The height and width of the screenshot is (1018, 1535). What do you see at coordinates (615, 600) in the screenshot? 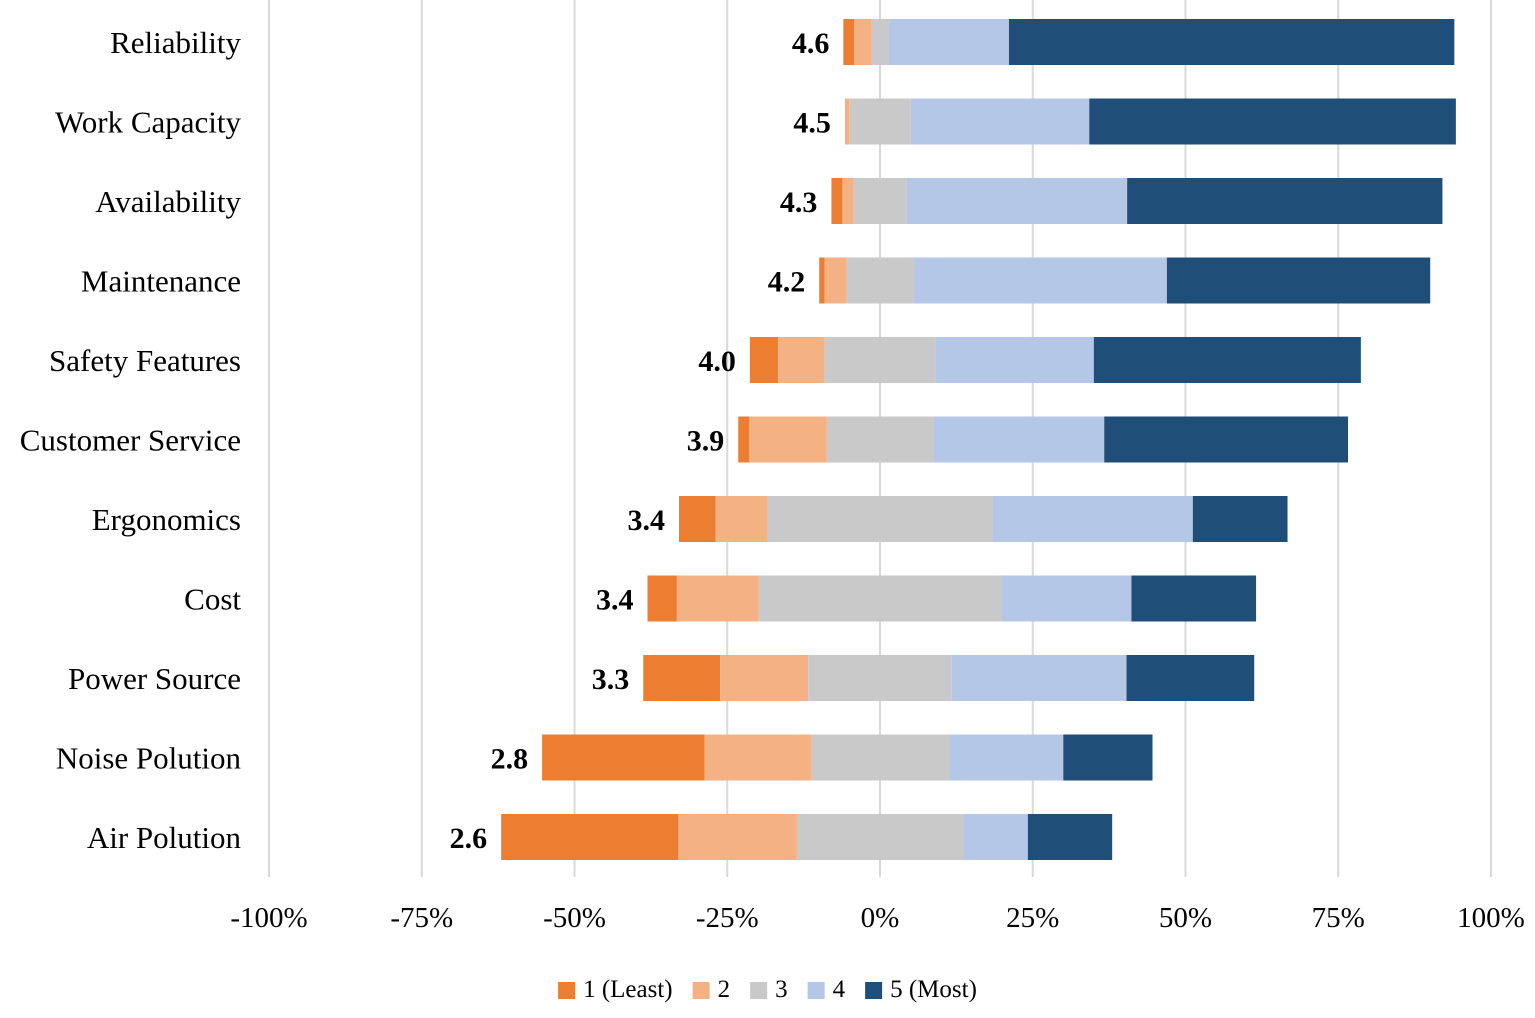
I see `mean-score-cost: 3.4` at bounding box center [615, 600].